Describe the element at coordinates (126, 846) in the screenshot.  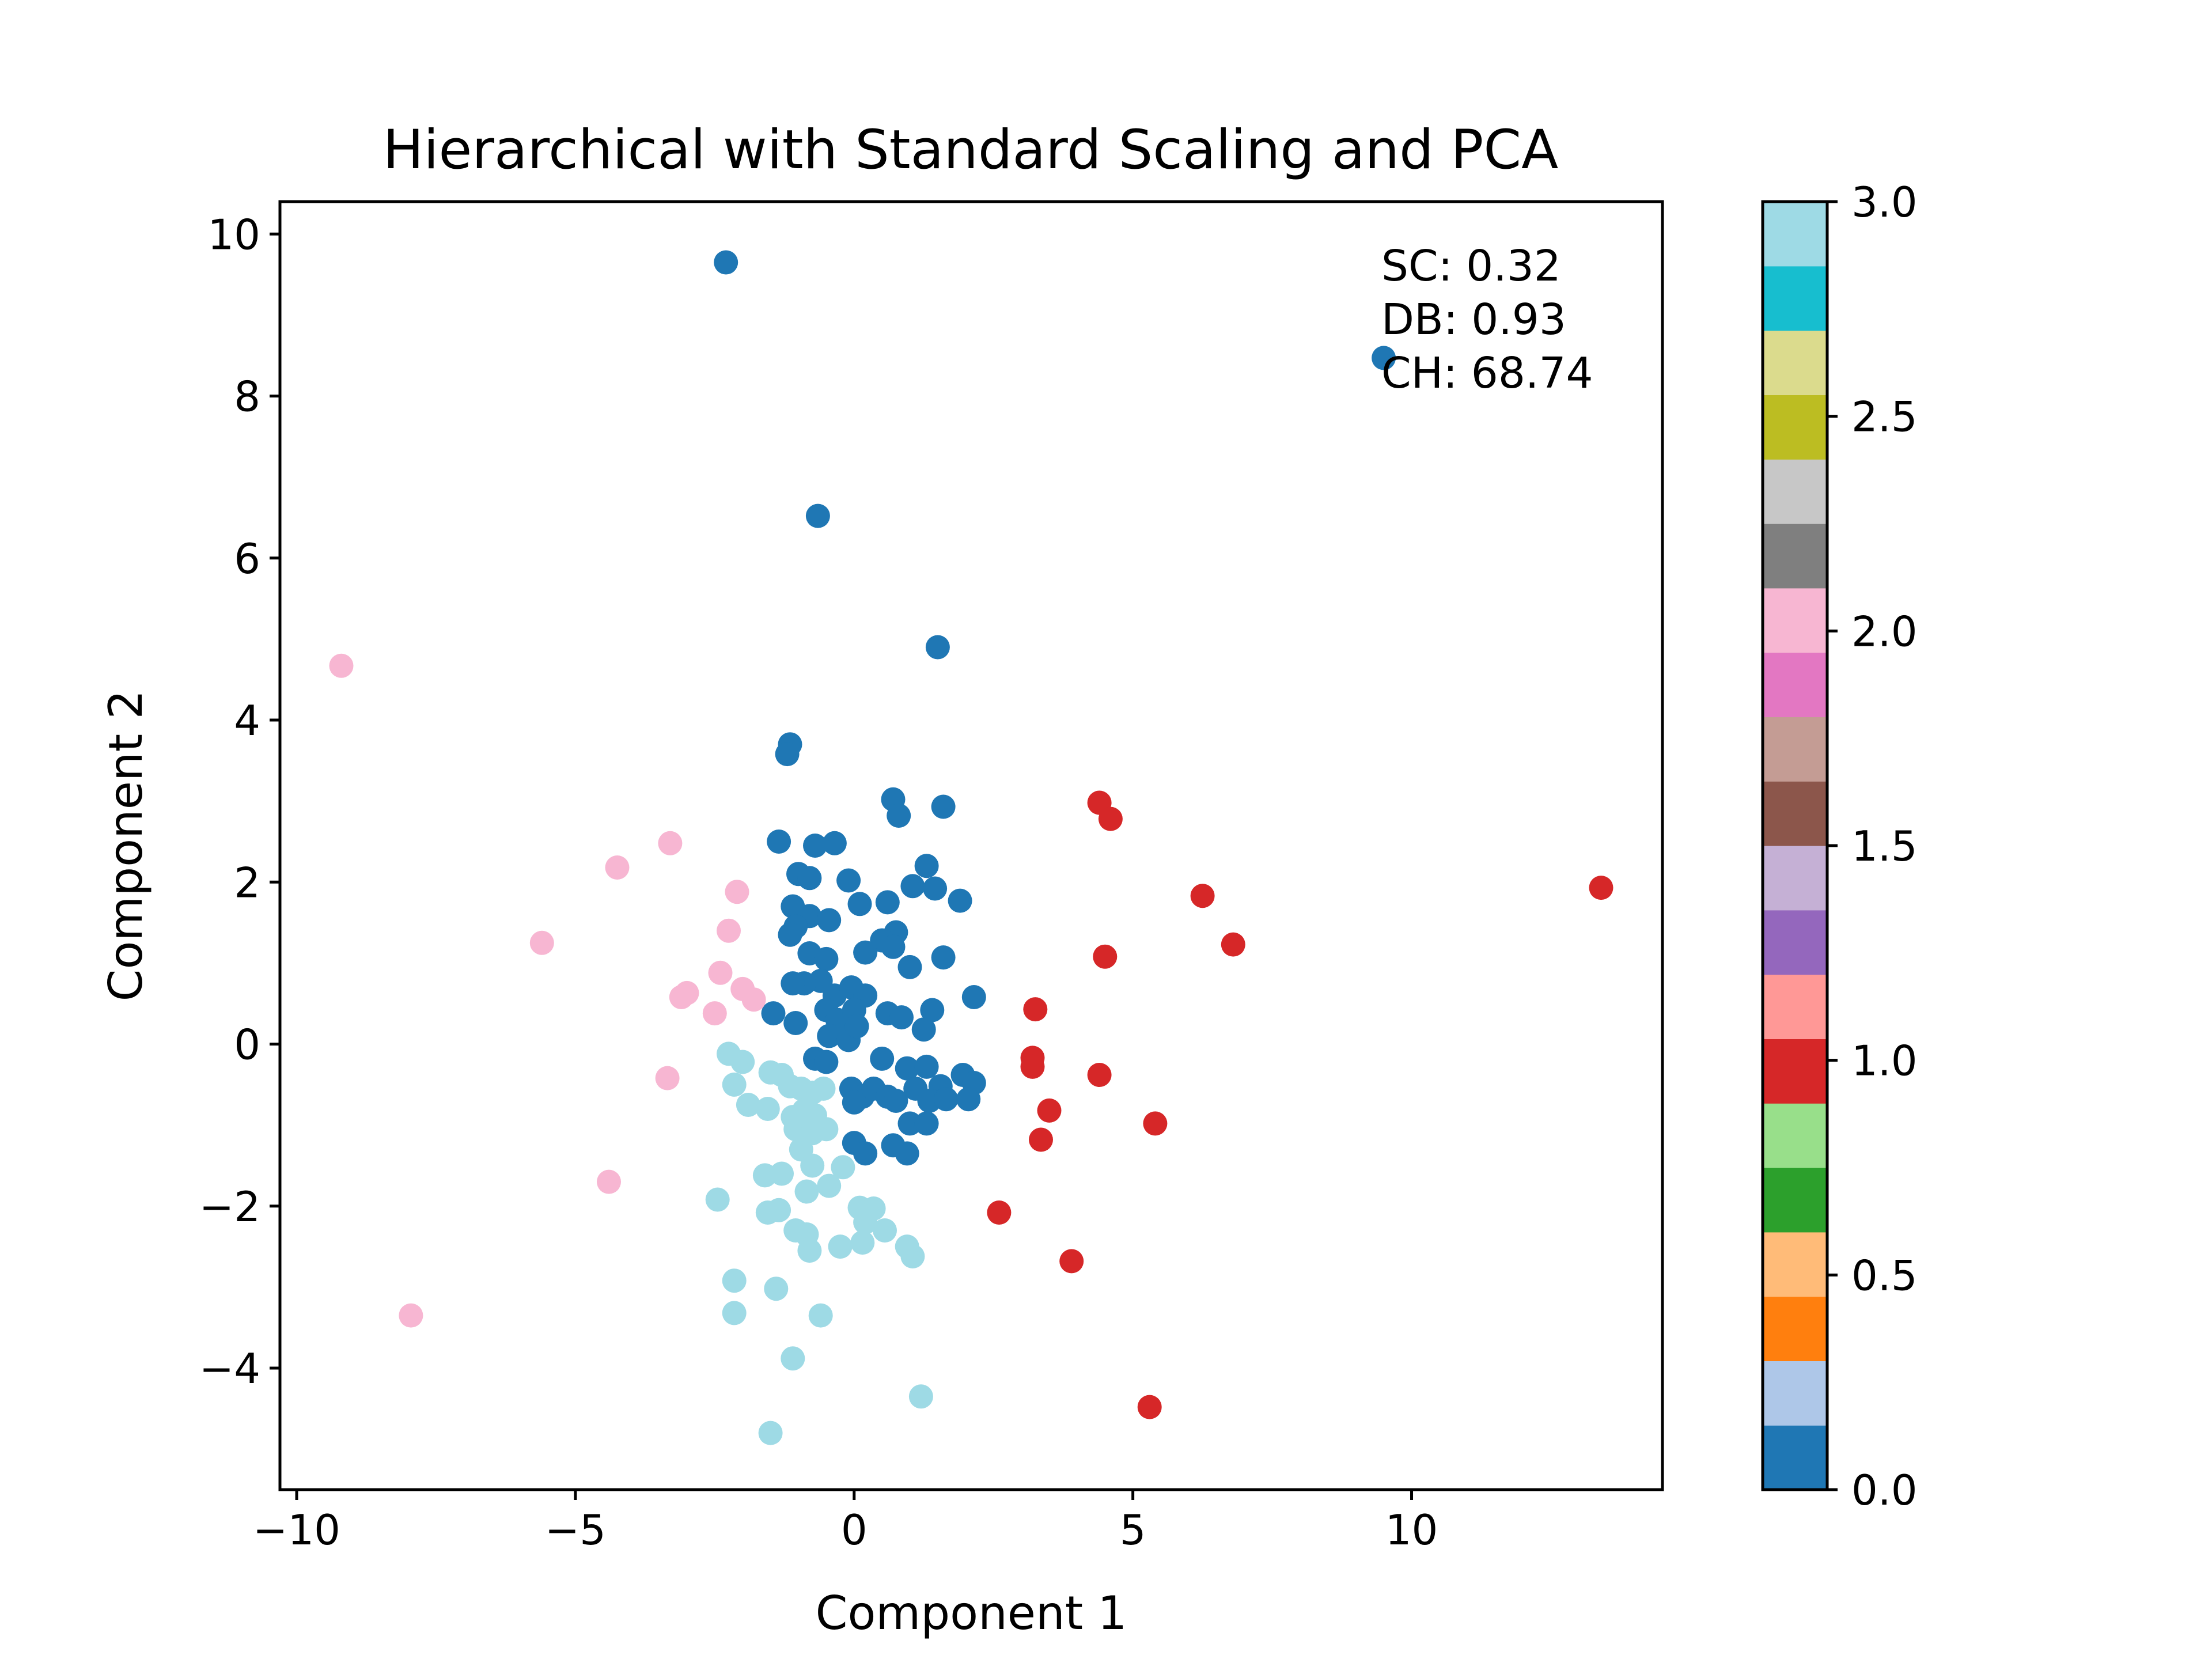
I see `y-axis-label: Component 2` at that location.